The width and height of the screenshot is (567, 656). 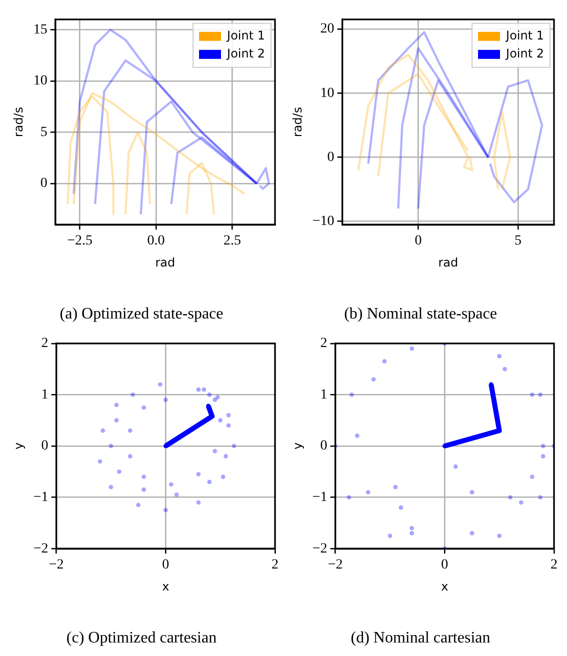 What do you see at coordinates (233, 241) in the screenshot?
I see `x-tick-label: 2.5` at bounding box center [233, 241].